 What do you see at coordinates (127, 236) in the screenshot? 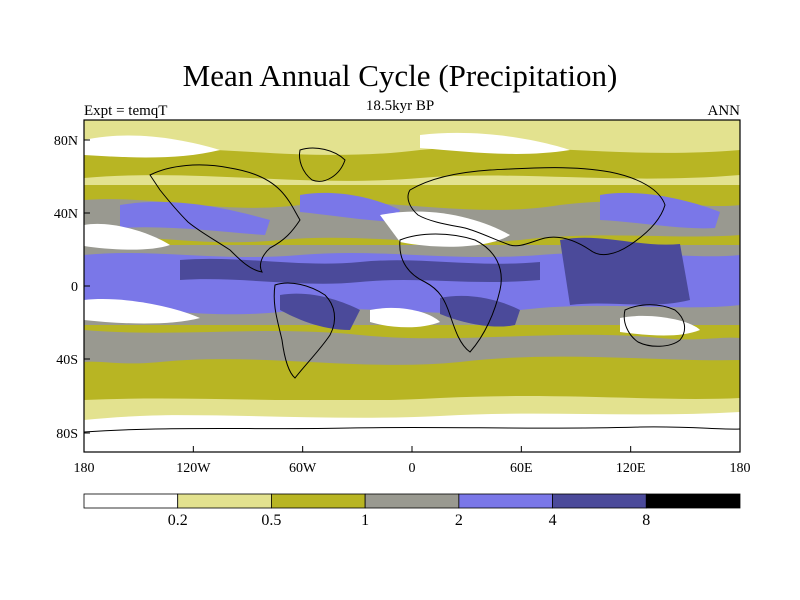
I see `field-dry-ne-pacific` at bounding box center [127, 236].